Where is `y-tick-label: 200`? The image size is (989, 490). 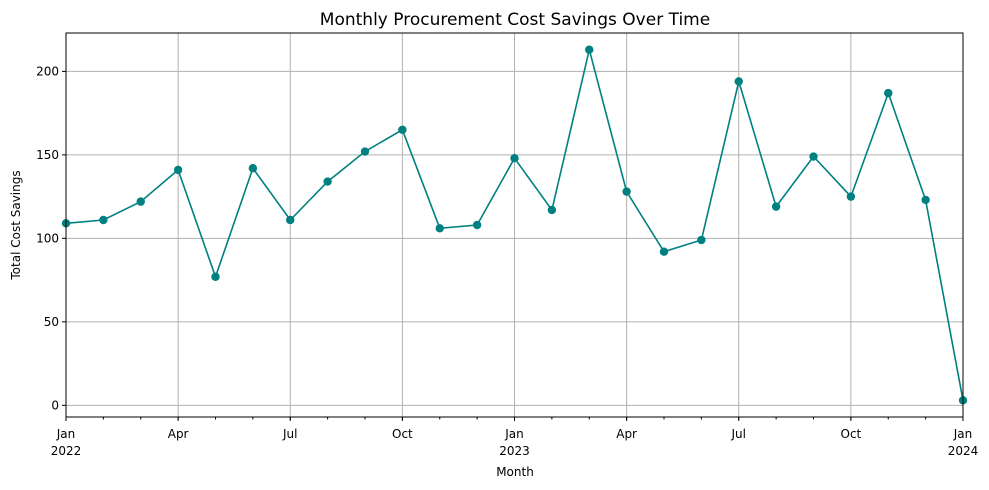
y-tick-label: 200 is located at coordinates (47, 71).